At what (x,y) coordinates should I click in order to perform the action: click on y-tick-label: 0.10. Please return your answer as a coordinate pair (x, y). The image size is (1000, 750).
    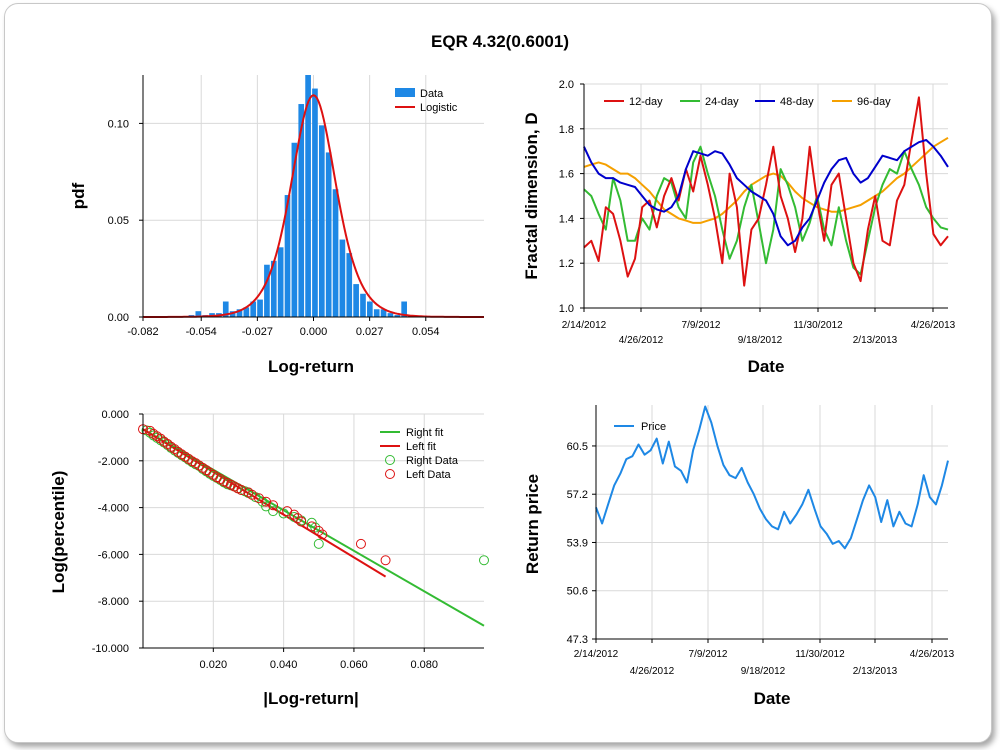
    Looking at the image, I should click on (118, 124).